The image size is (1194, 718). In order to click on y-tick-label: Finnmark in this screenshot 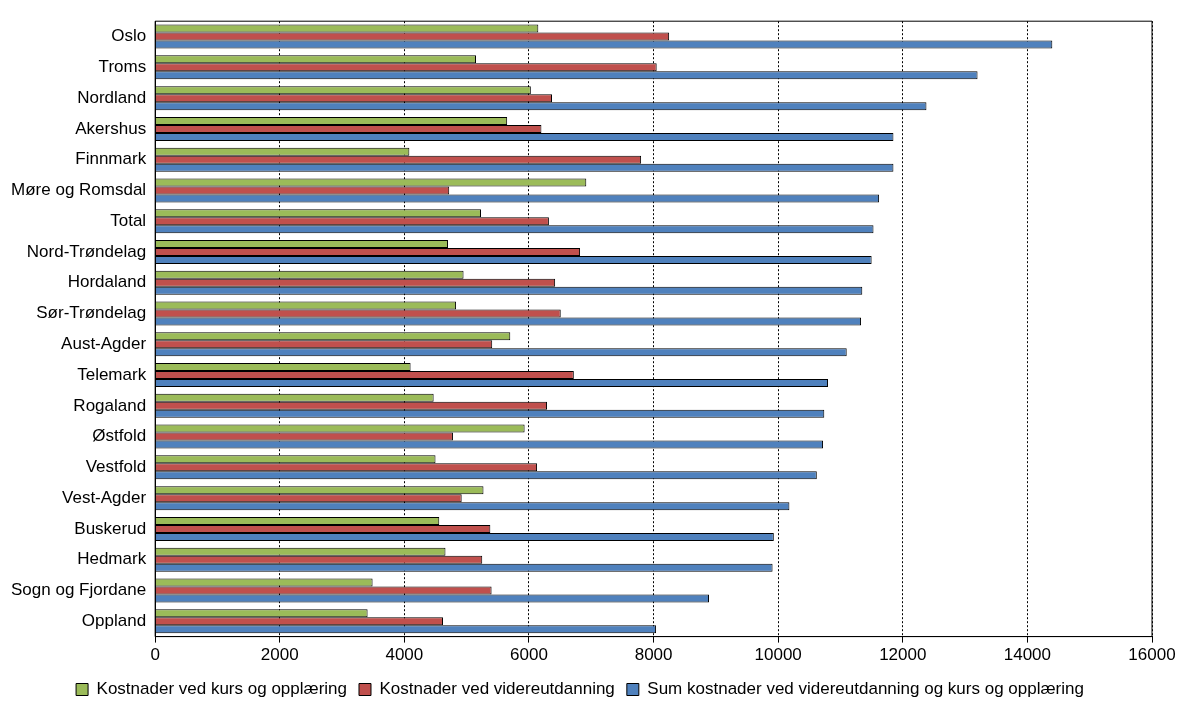, I will do `click(111, 159)`.